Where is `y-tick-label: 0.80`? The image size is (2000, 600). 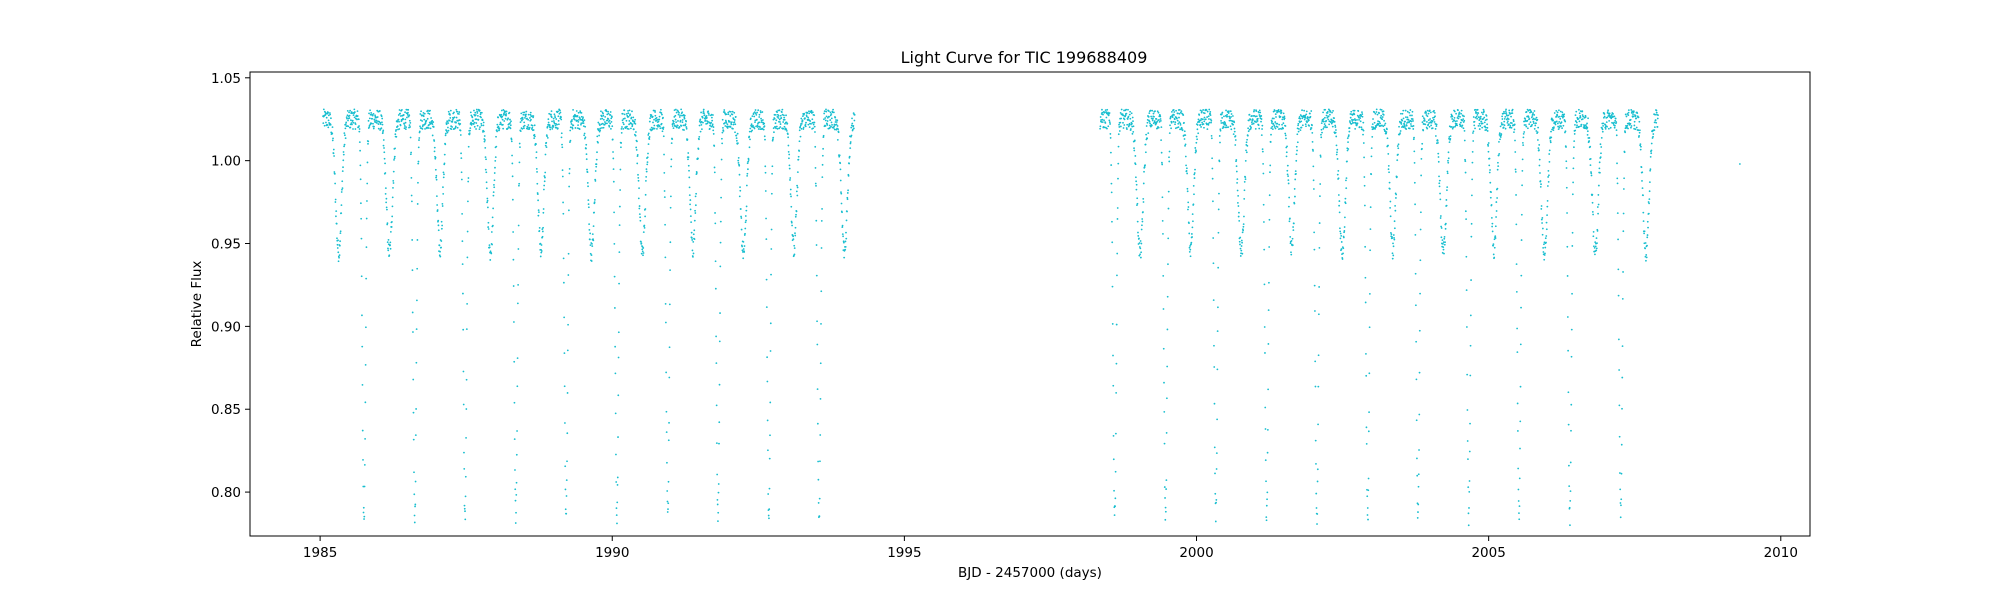 y-tick-label: 0.80 is located at coordinates (226, 493).